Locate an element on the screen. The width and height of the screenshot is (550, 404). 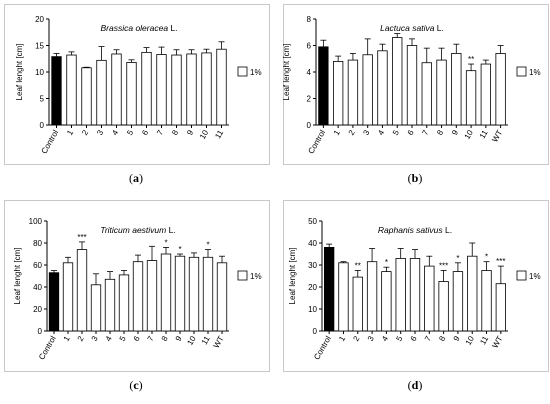
chart-title-species: Brassica oleracea is located at coordinates (134, 28).